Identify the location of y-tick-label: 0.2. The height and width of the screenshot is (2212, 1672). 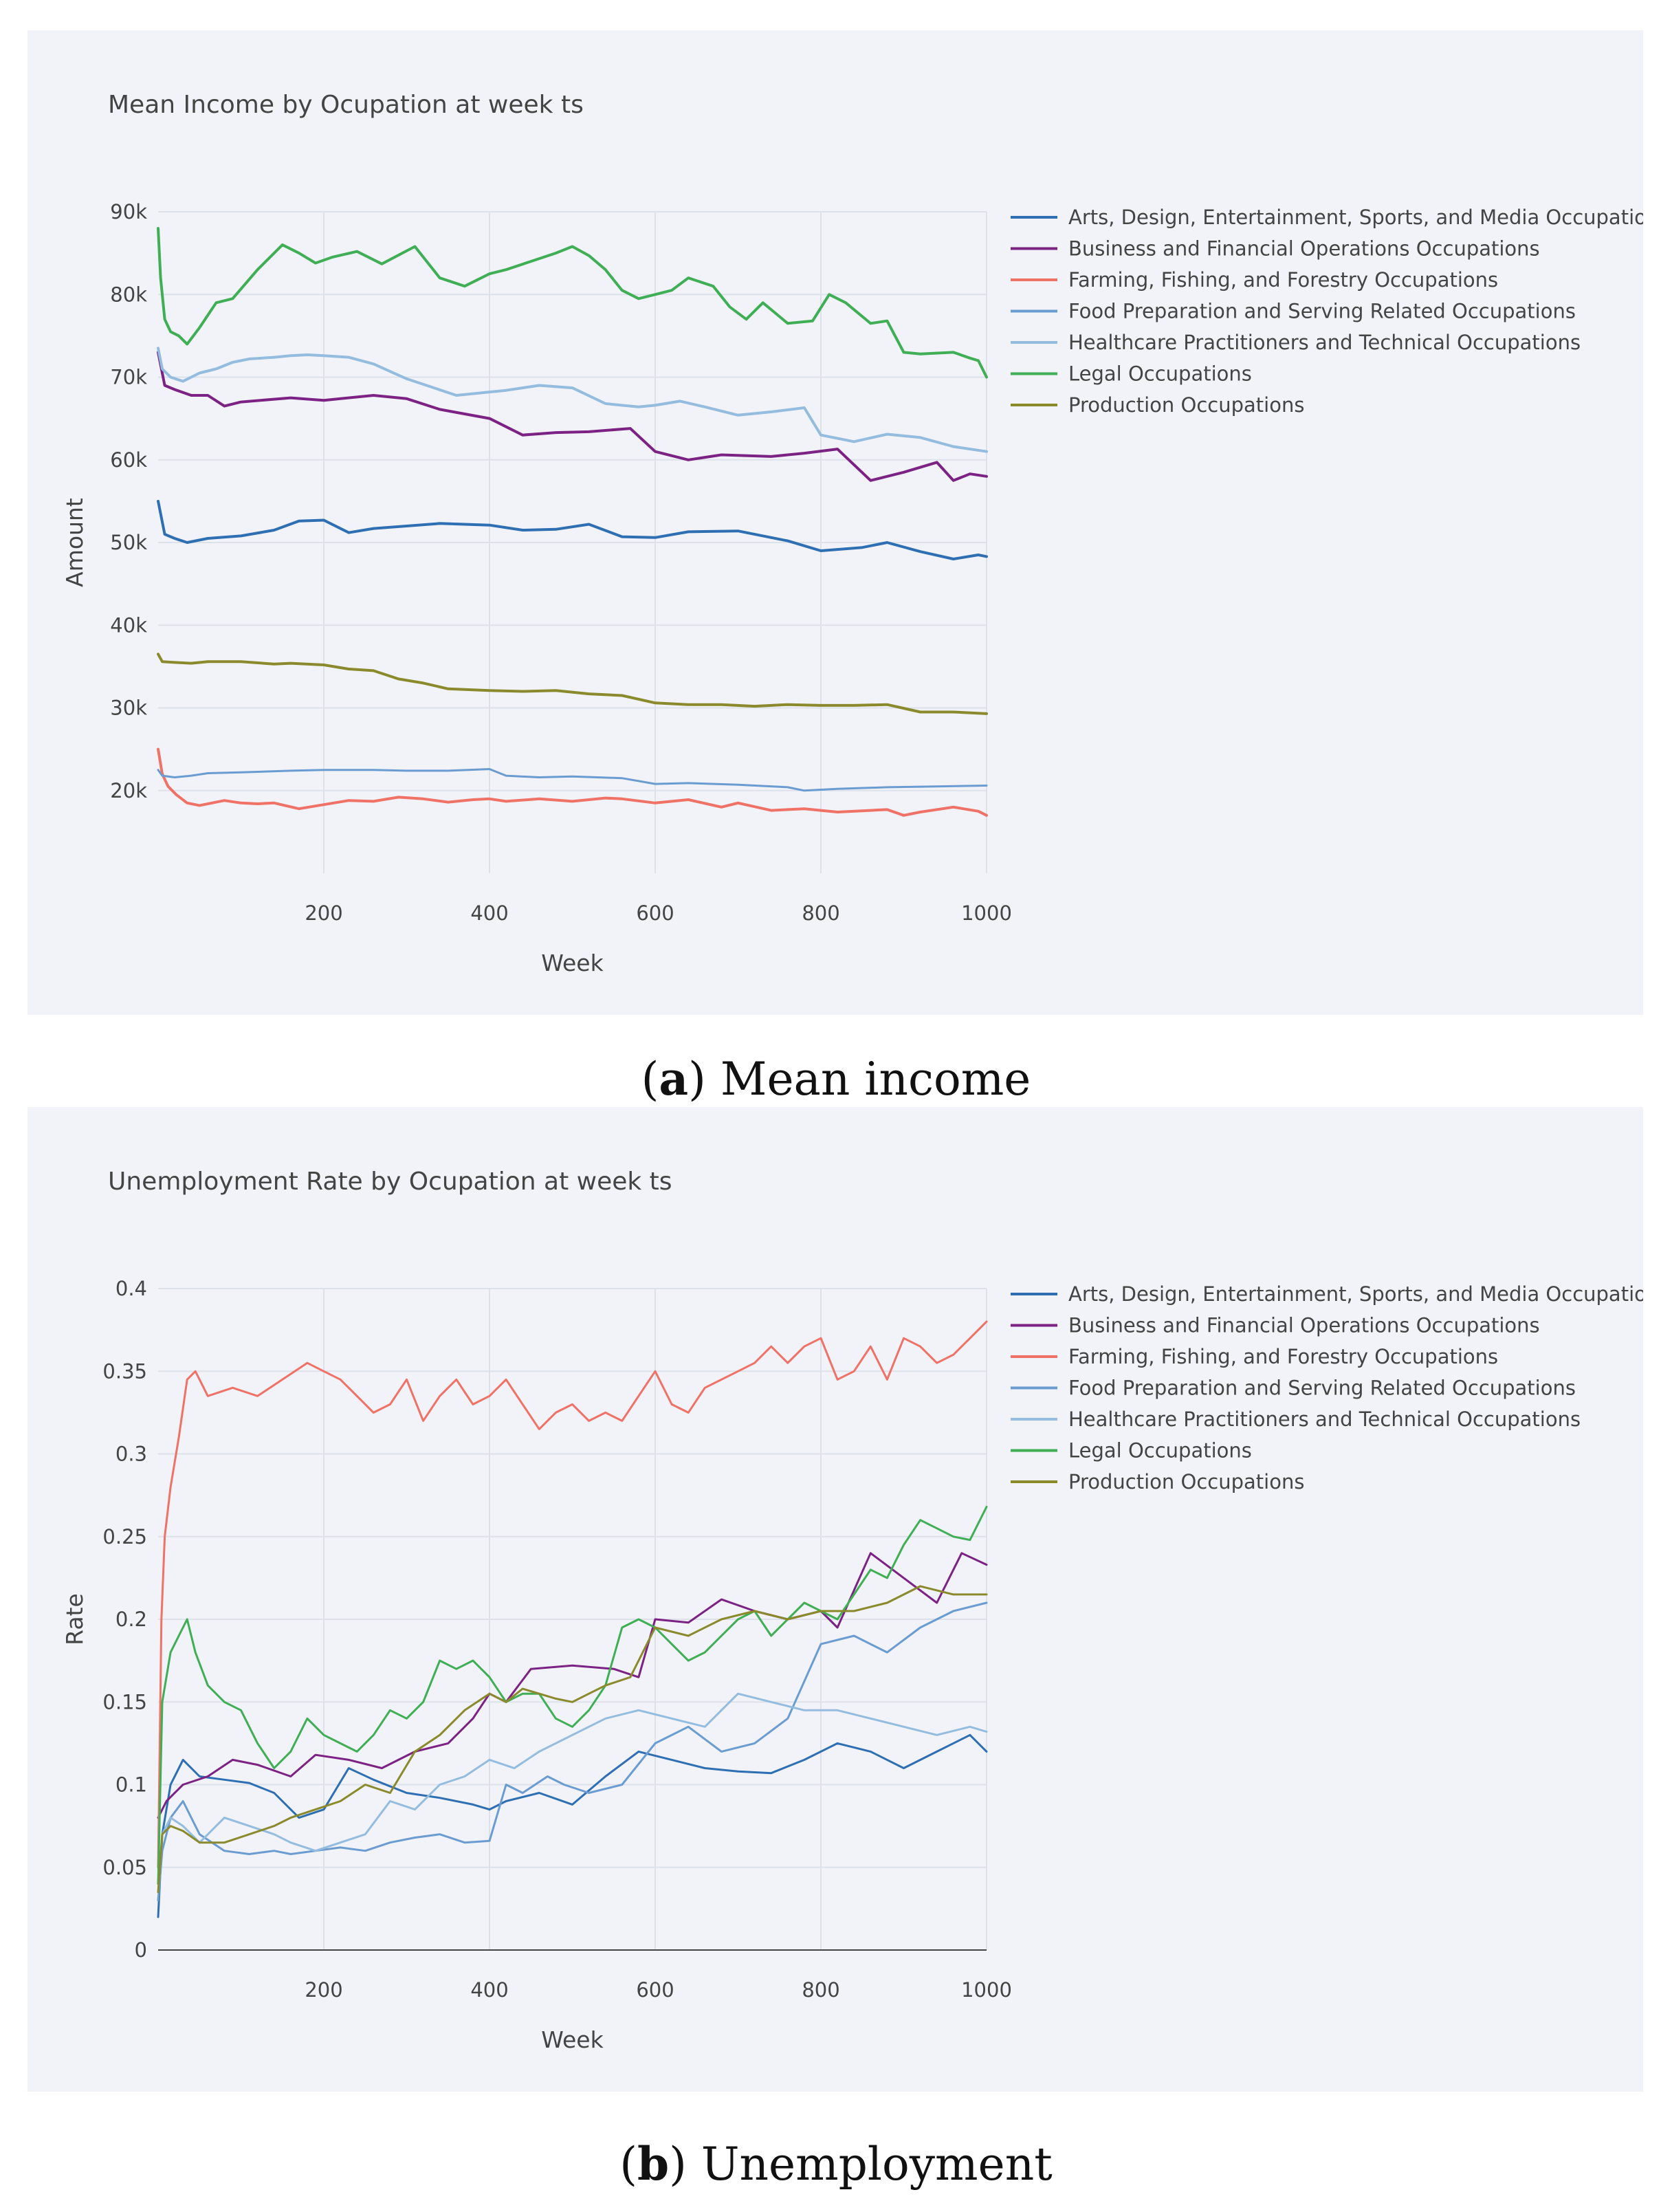
(131, 1619).